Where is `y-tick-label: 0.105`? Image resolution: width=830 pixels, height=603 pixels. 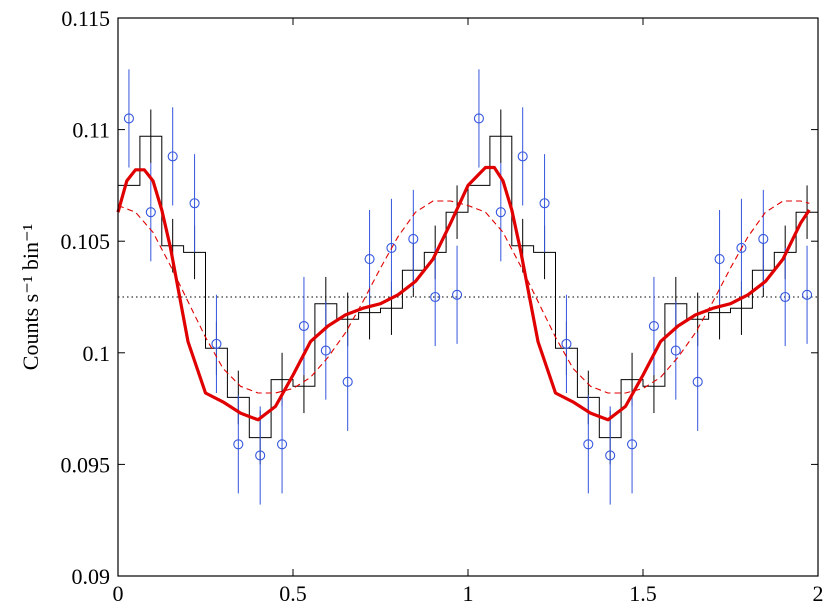 y-tick-label: 0.105 is located at coordinates (86, 241).